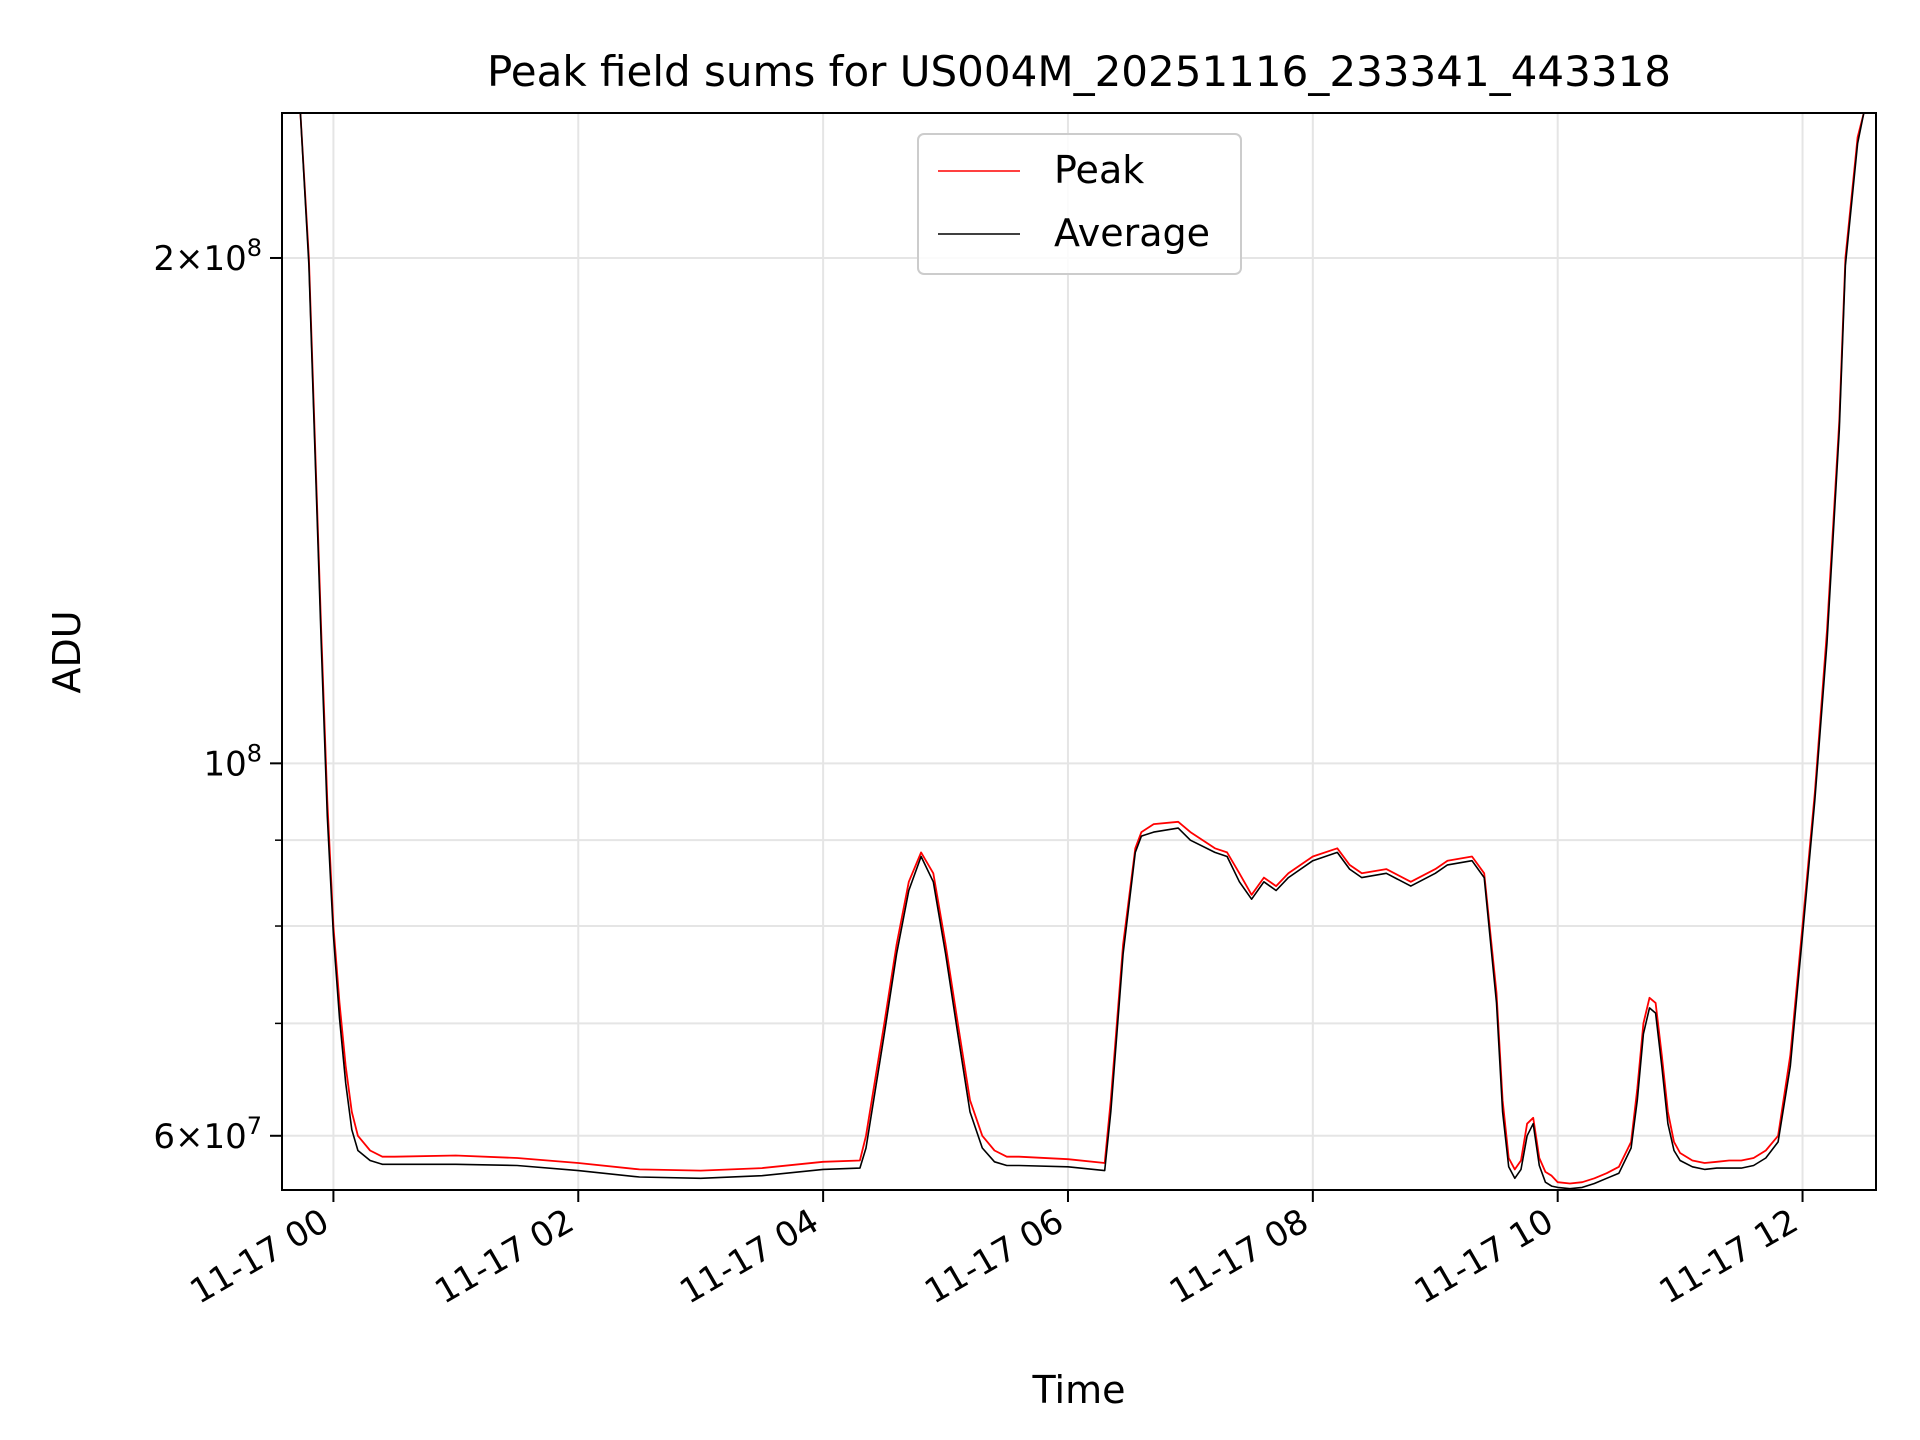 The width and height of the screenshot is (1920, 1440). I want to click on x-tick-label: 11-17 12, so click(1729, 1256).